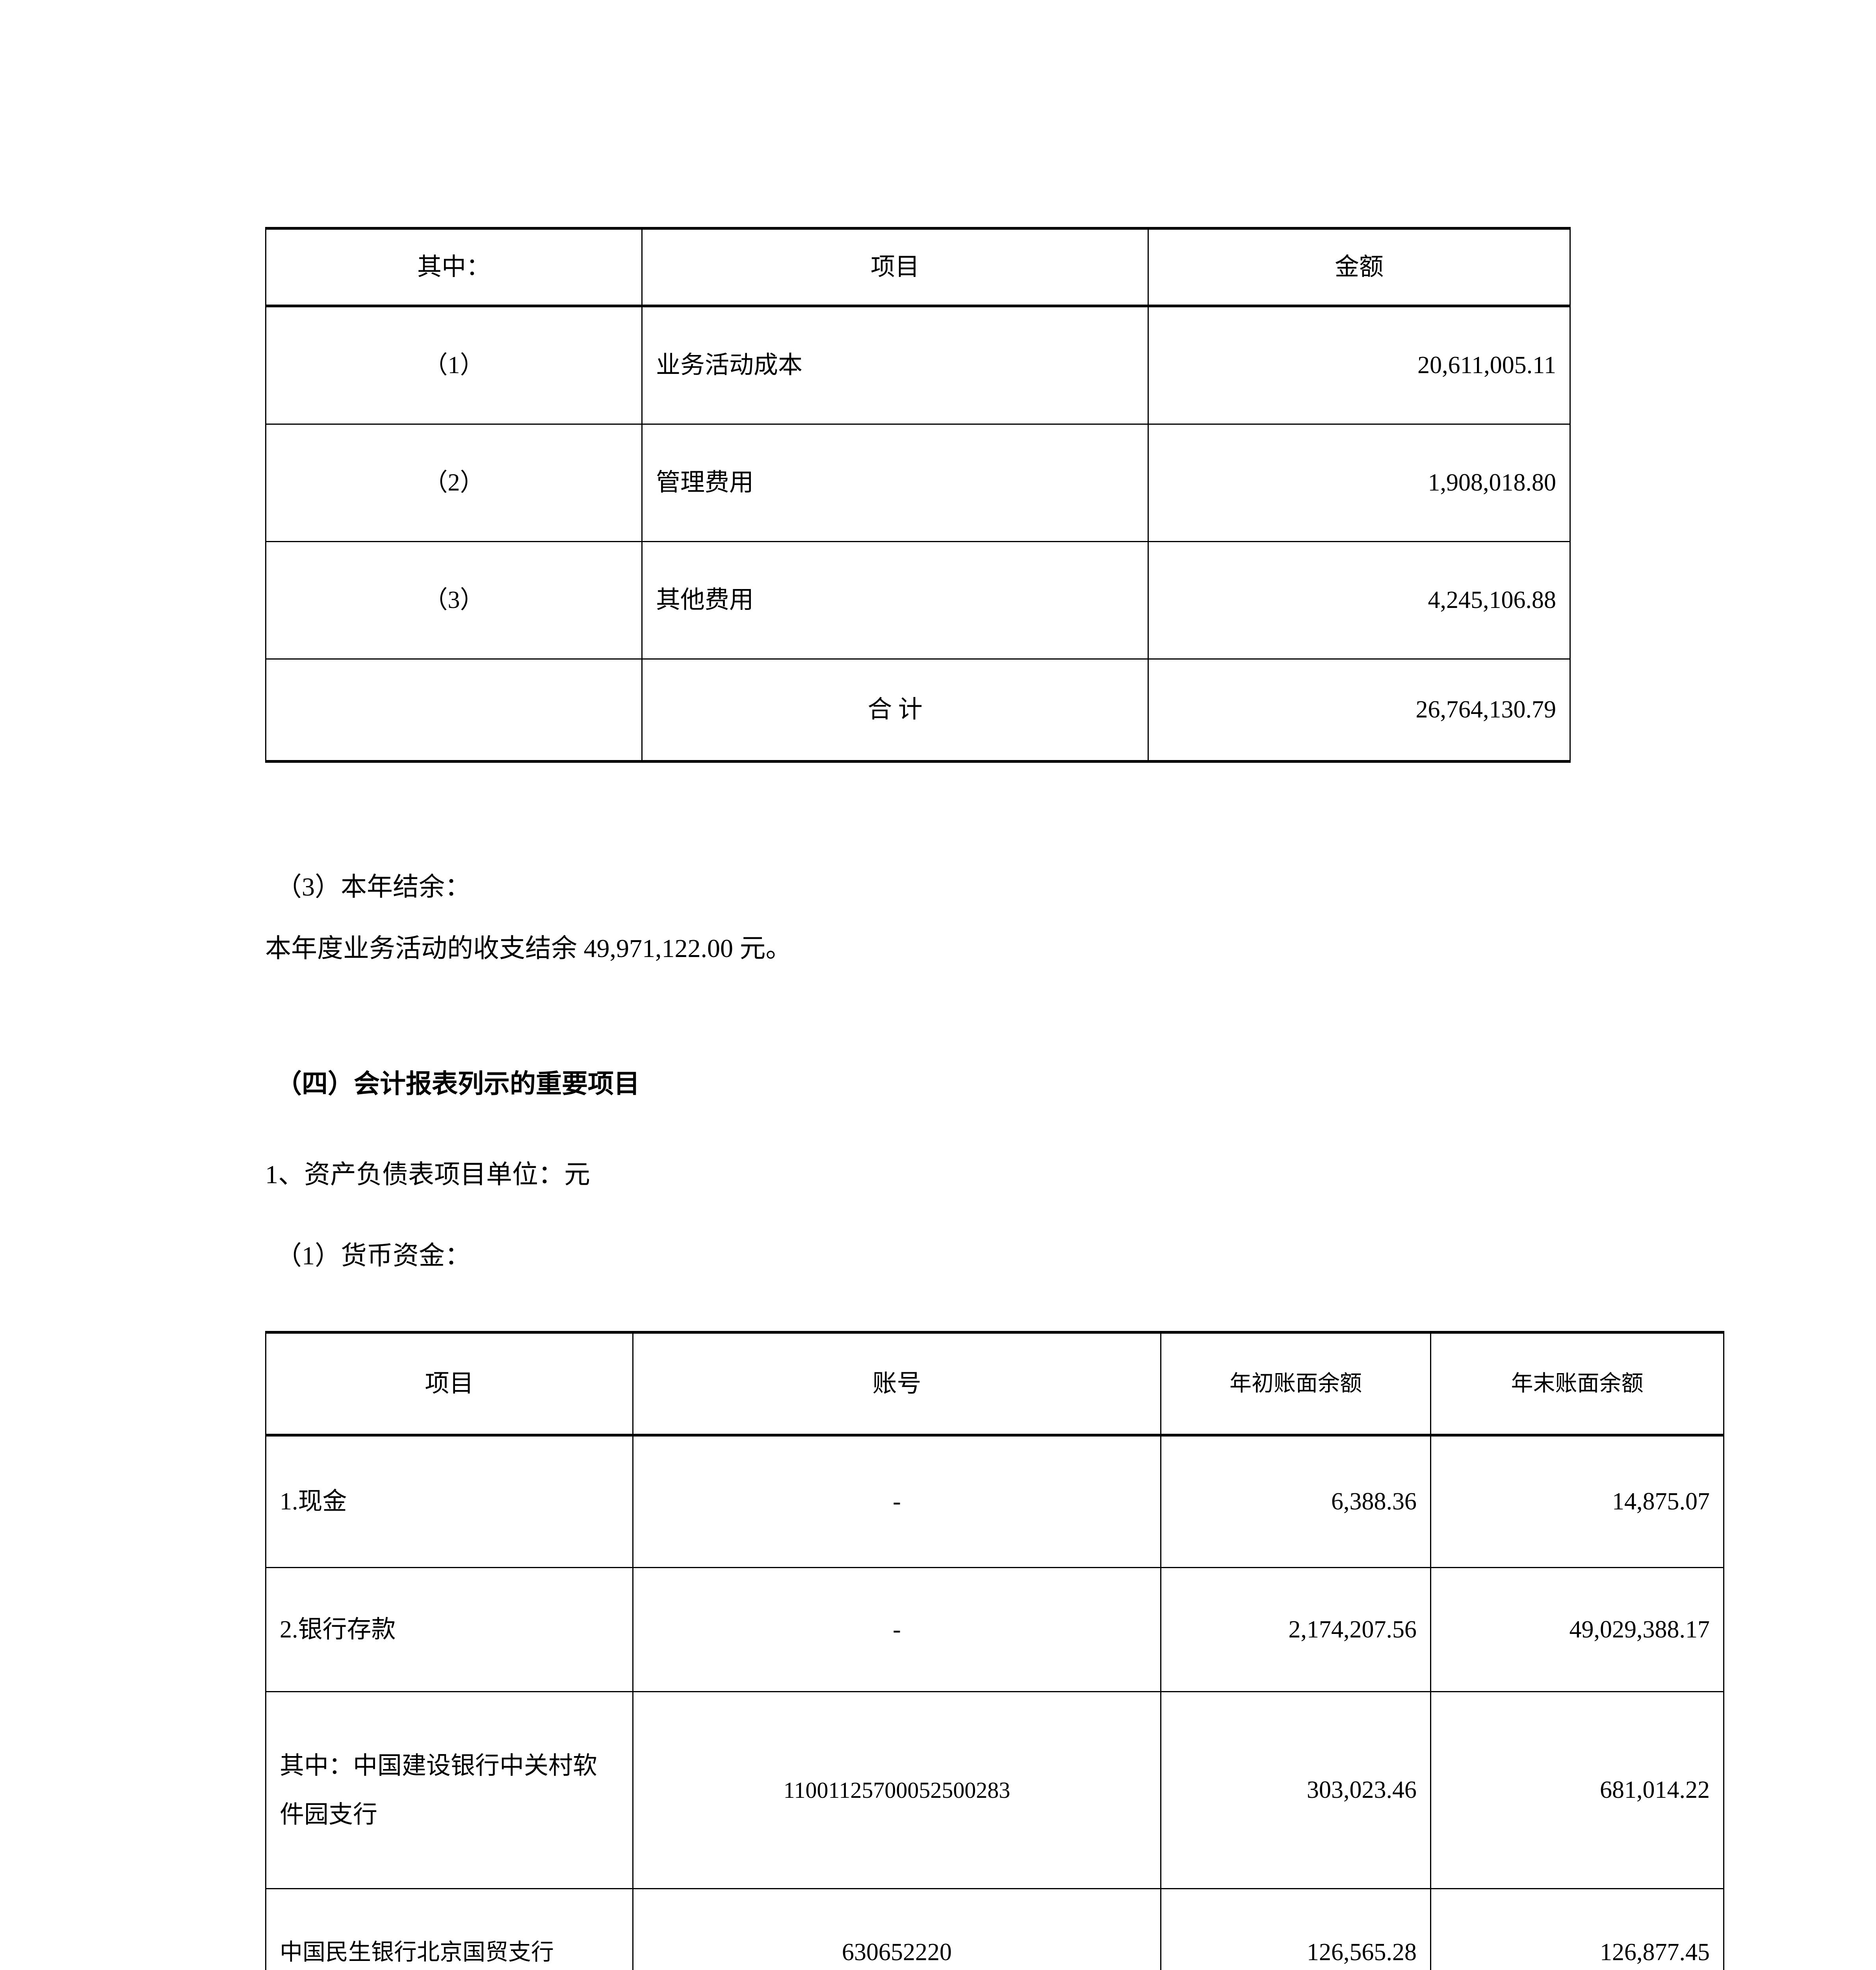 This screenshot has height=1970, width=1876. I want to click on row-begin-balance: 6,388.36, so click(1295, 1501).